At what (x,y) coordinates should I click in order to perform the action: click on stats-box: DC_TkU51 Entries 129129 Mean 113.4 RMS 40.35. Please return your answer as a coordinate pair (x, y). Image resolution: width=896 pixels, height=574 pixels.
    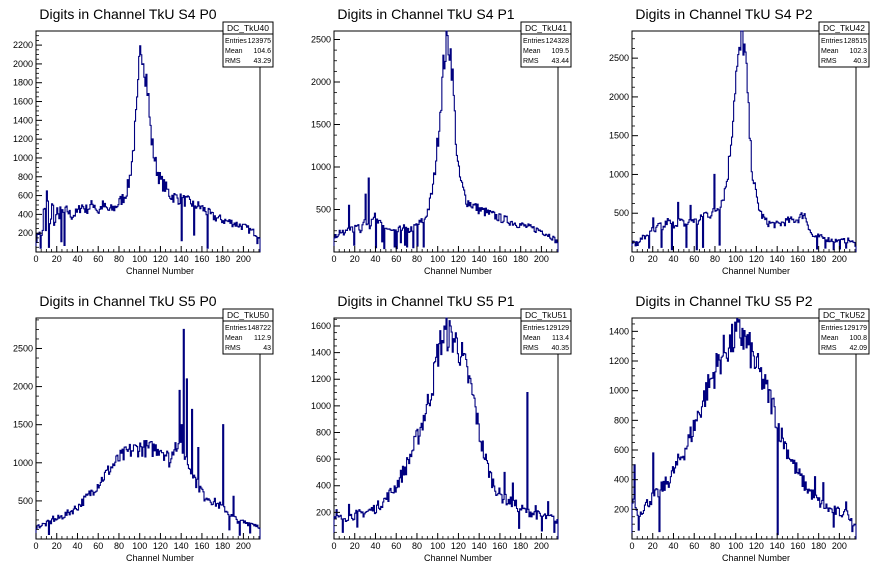
    Looking at the image, I should click on (546, 331).